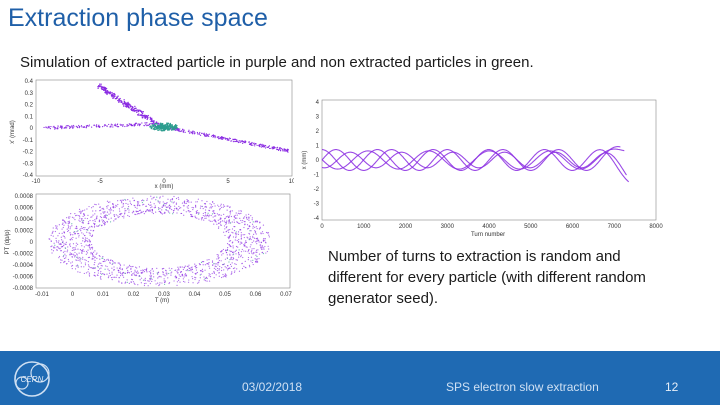 This screenshot has height=406, width=720. Describe the element at coordinates (448, 227) in the screenshot. I see `right-xtick: 3000` at that location.